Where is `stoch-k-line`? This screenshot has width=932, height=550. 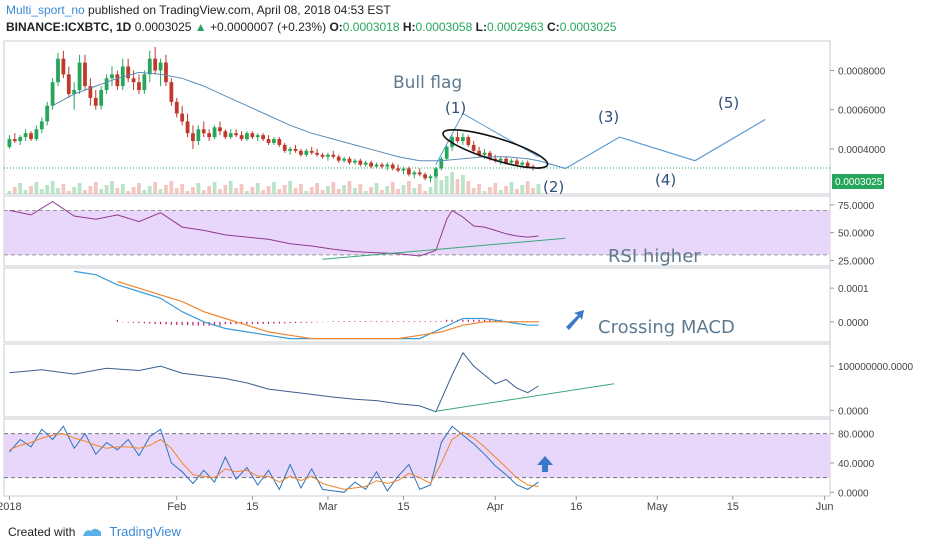 stoch-k-line is located at coordinates (274, 459).